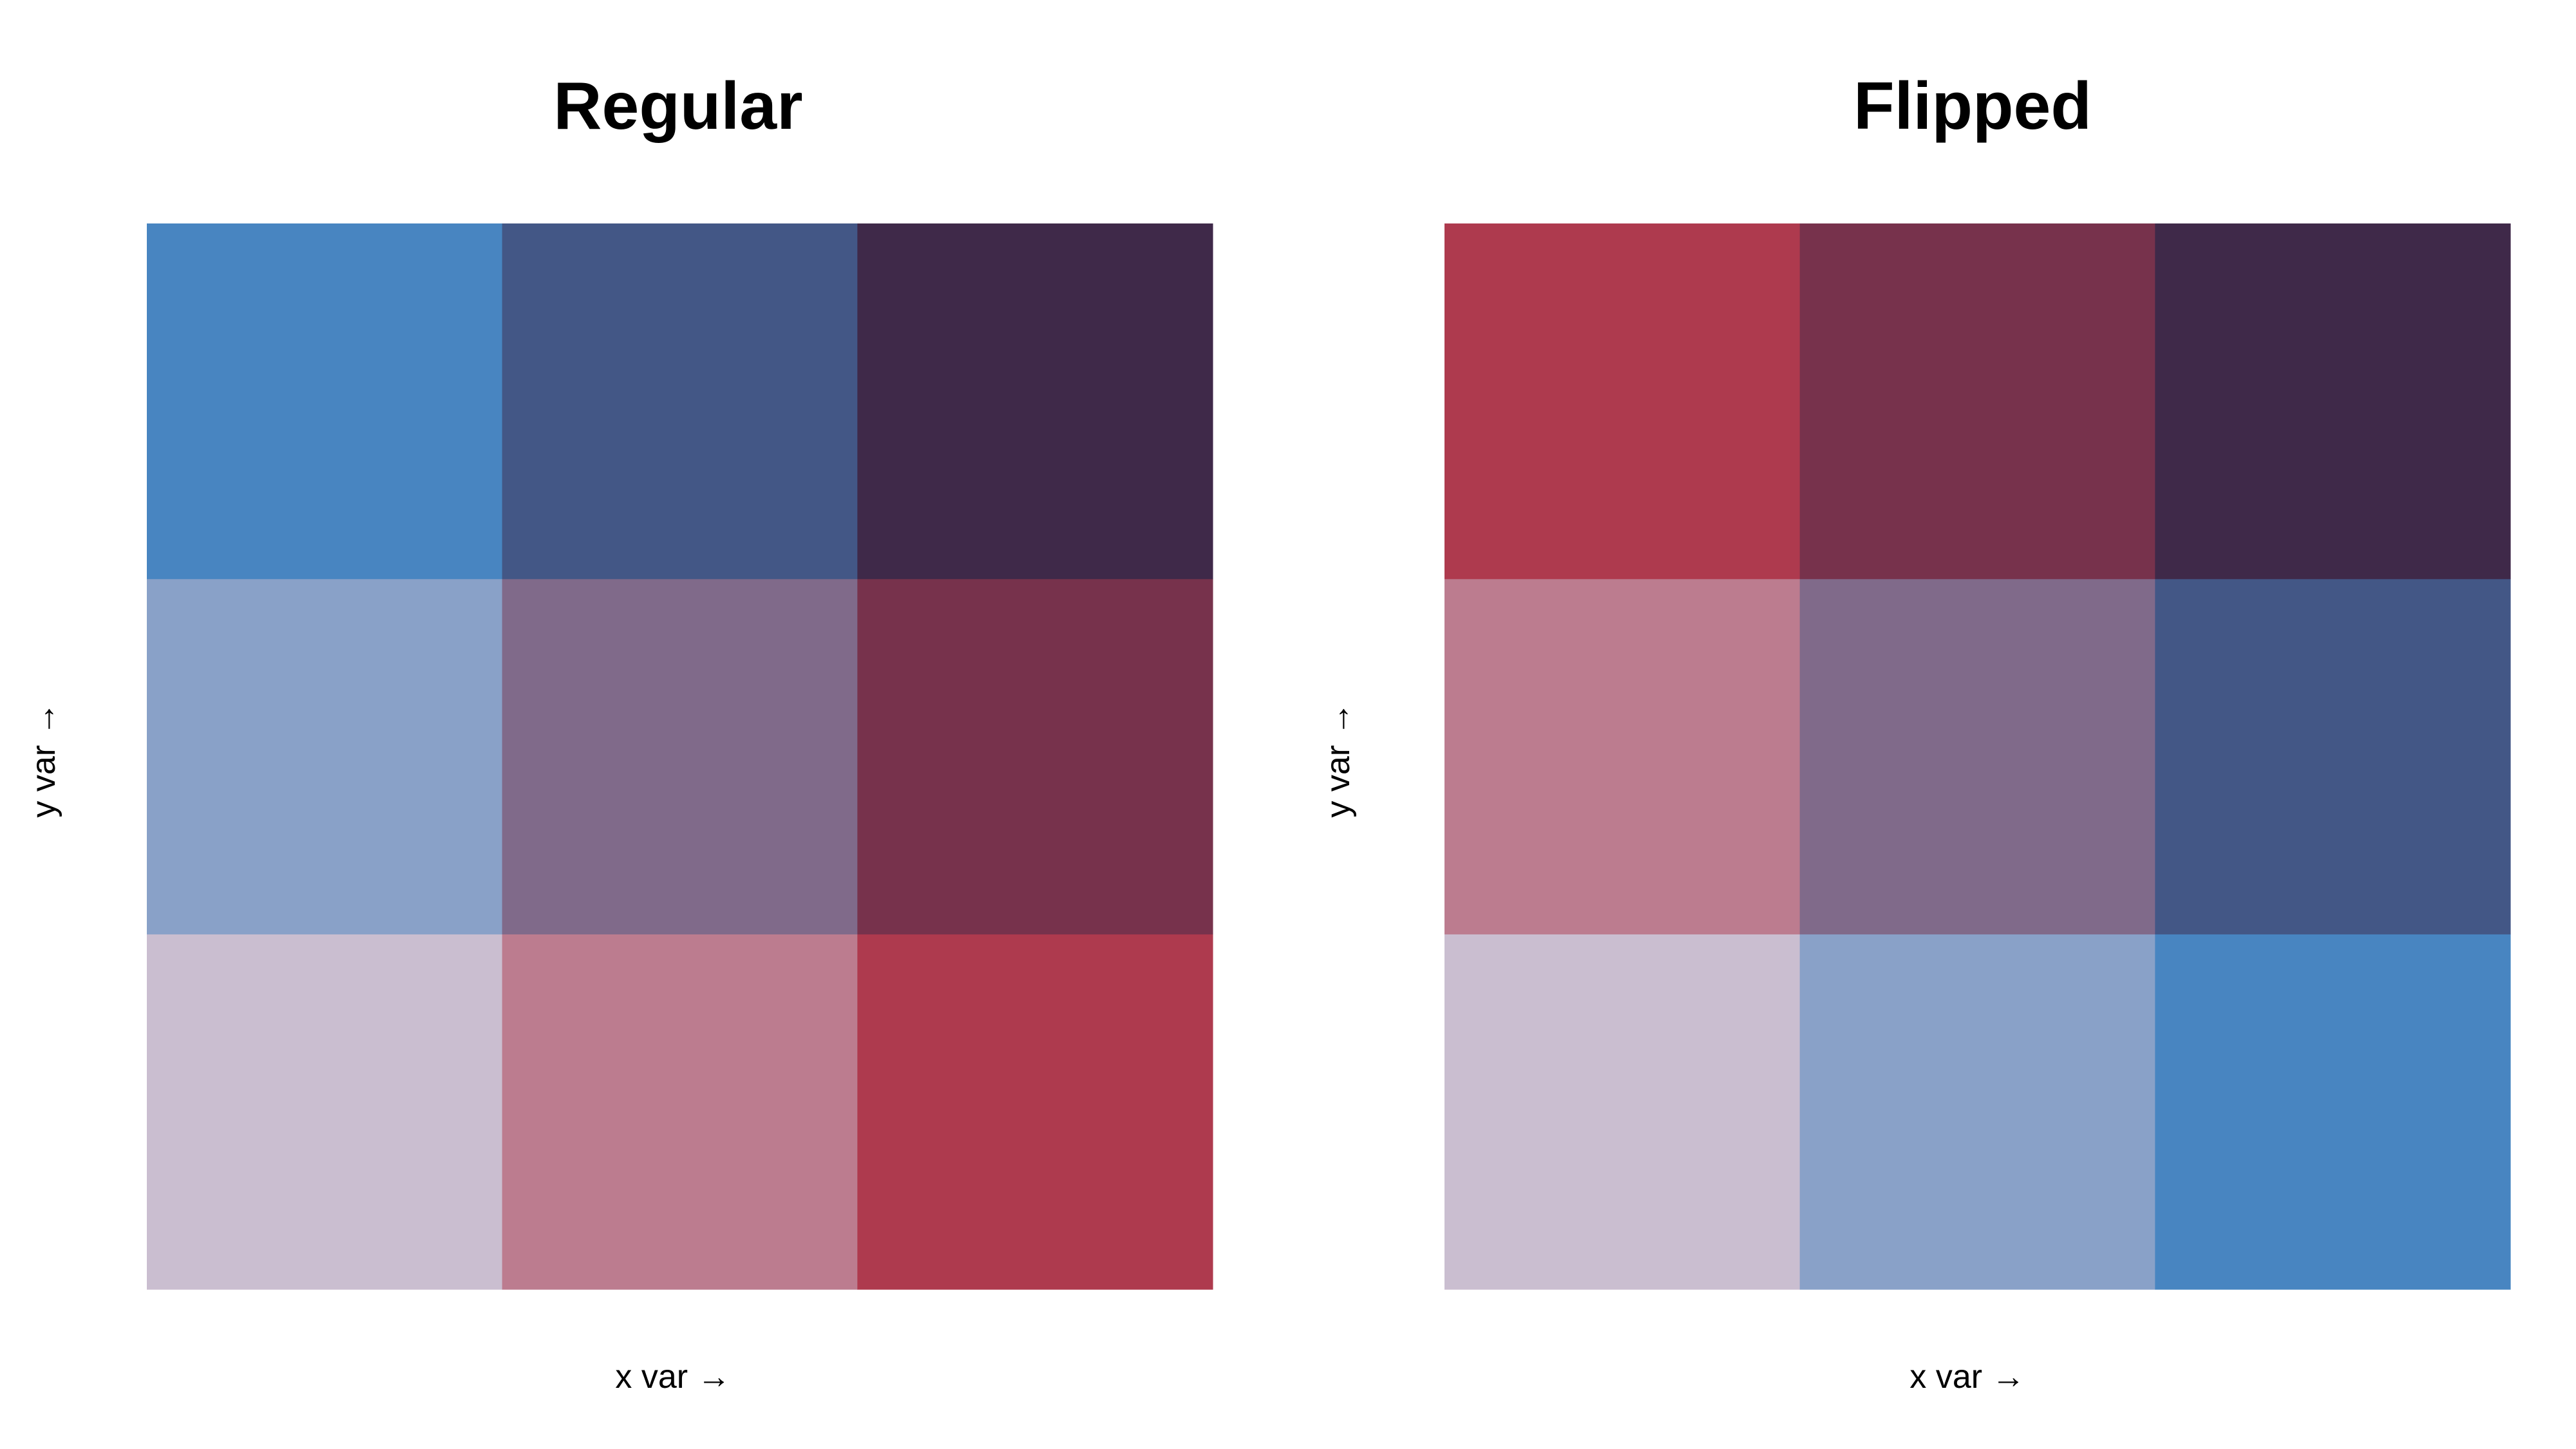 The image size is (2576, 1449). I want to click on panel-regular-cell-x2-y2, so click(680, 756).